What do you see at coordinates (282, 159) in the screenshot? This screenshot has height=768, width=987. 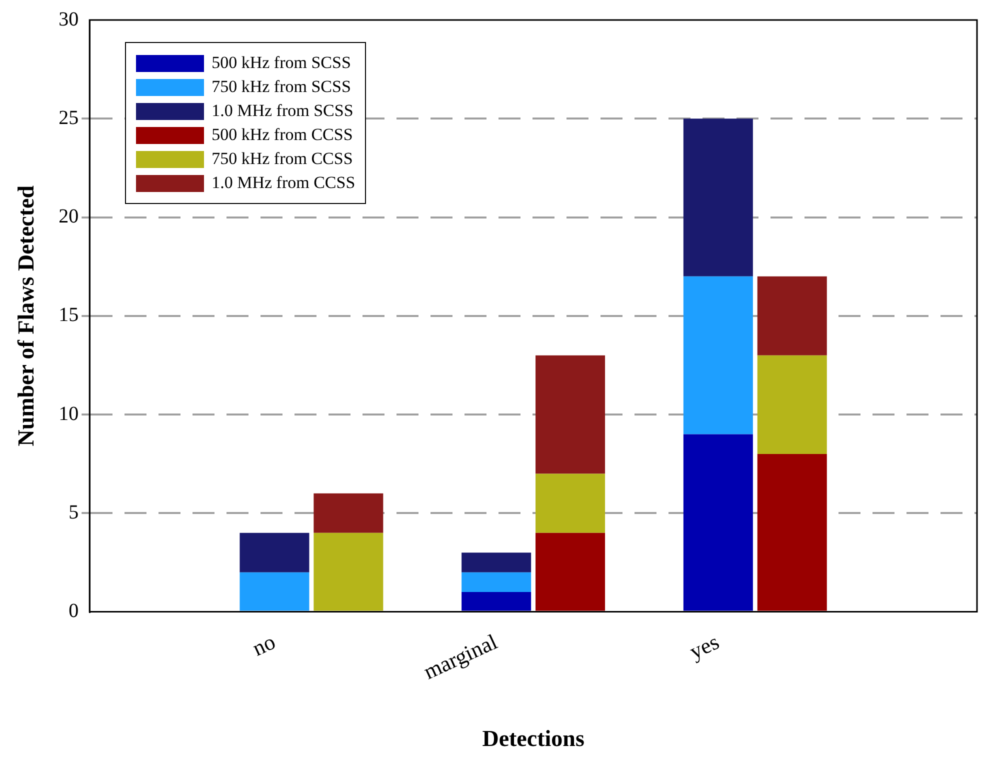 I see `legend-label: 750 kHz from CCSS` at bounding box center [282, 159].